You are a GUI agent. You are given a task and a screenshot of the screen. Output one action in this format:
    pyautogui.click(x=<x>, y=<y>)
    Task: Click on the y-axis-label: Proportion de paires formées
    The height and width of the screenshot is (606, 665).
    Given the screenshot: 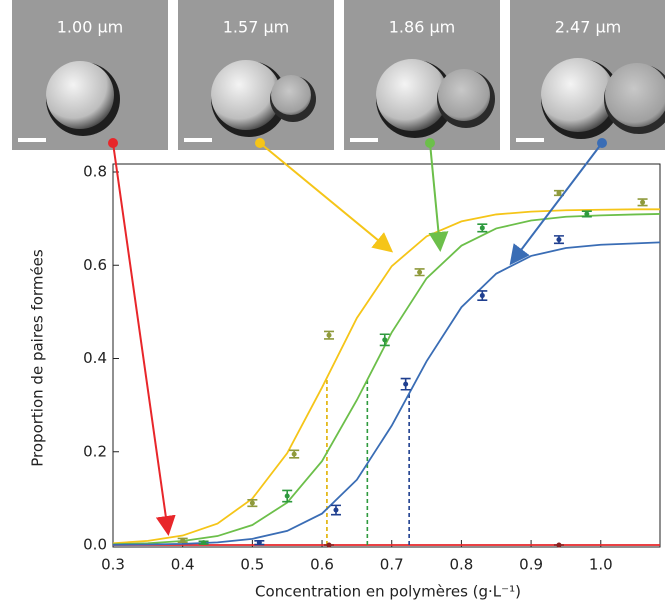 What is the action you would take?
    pyautogui.click(x=38, y=358)
    